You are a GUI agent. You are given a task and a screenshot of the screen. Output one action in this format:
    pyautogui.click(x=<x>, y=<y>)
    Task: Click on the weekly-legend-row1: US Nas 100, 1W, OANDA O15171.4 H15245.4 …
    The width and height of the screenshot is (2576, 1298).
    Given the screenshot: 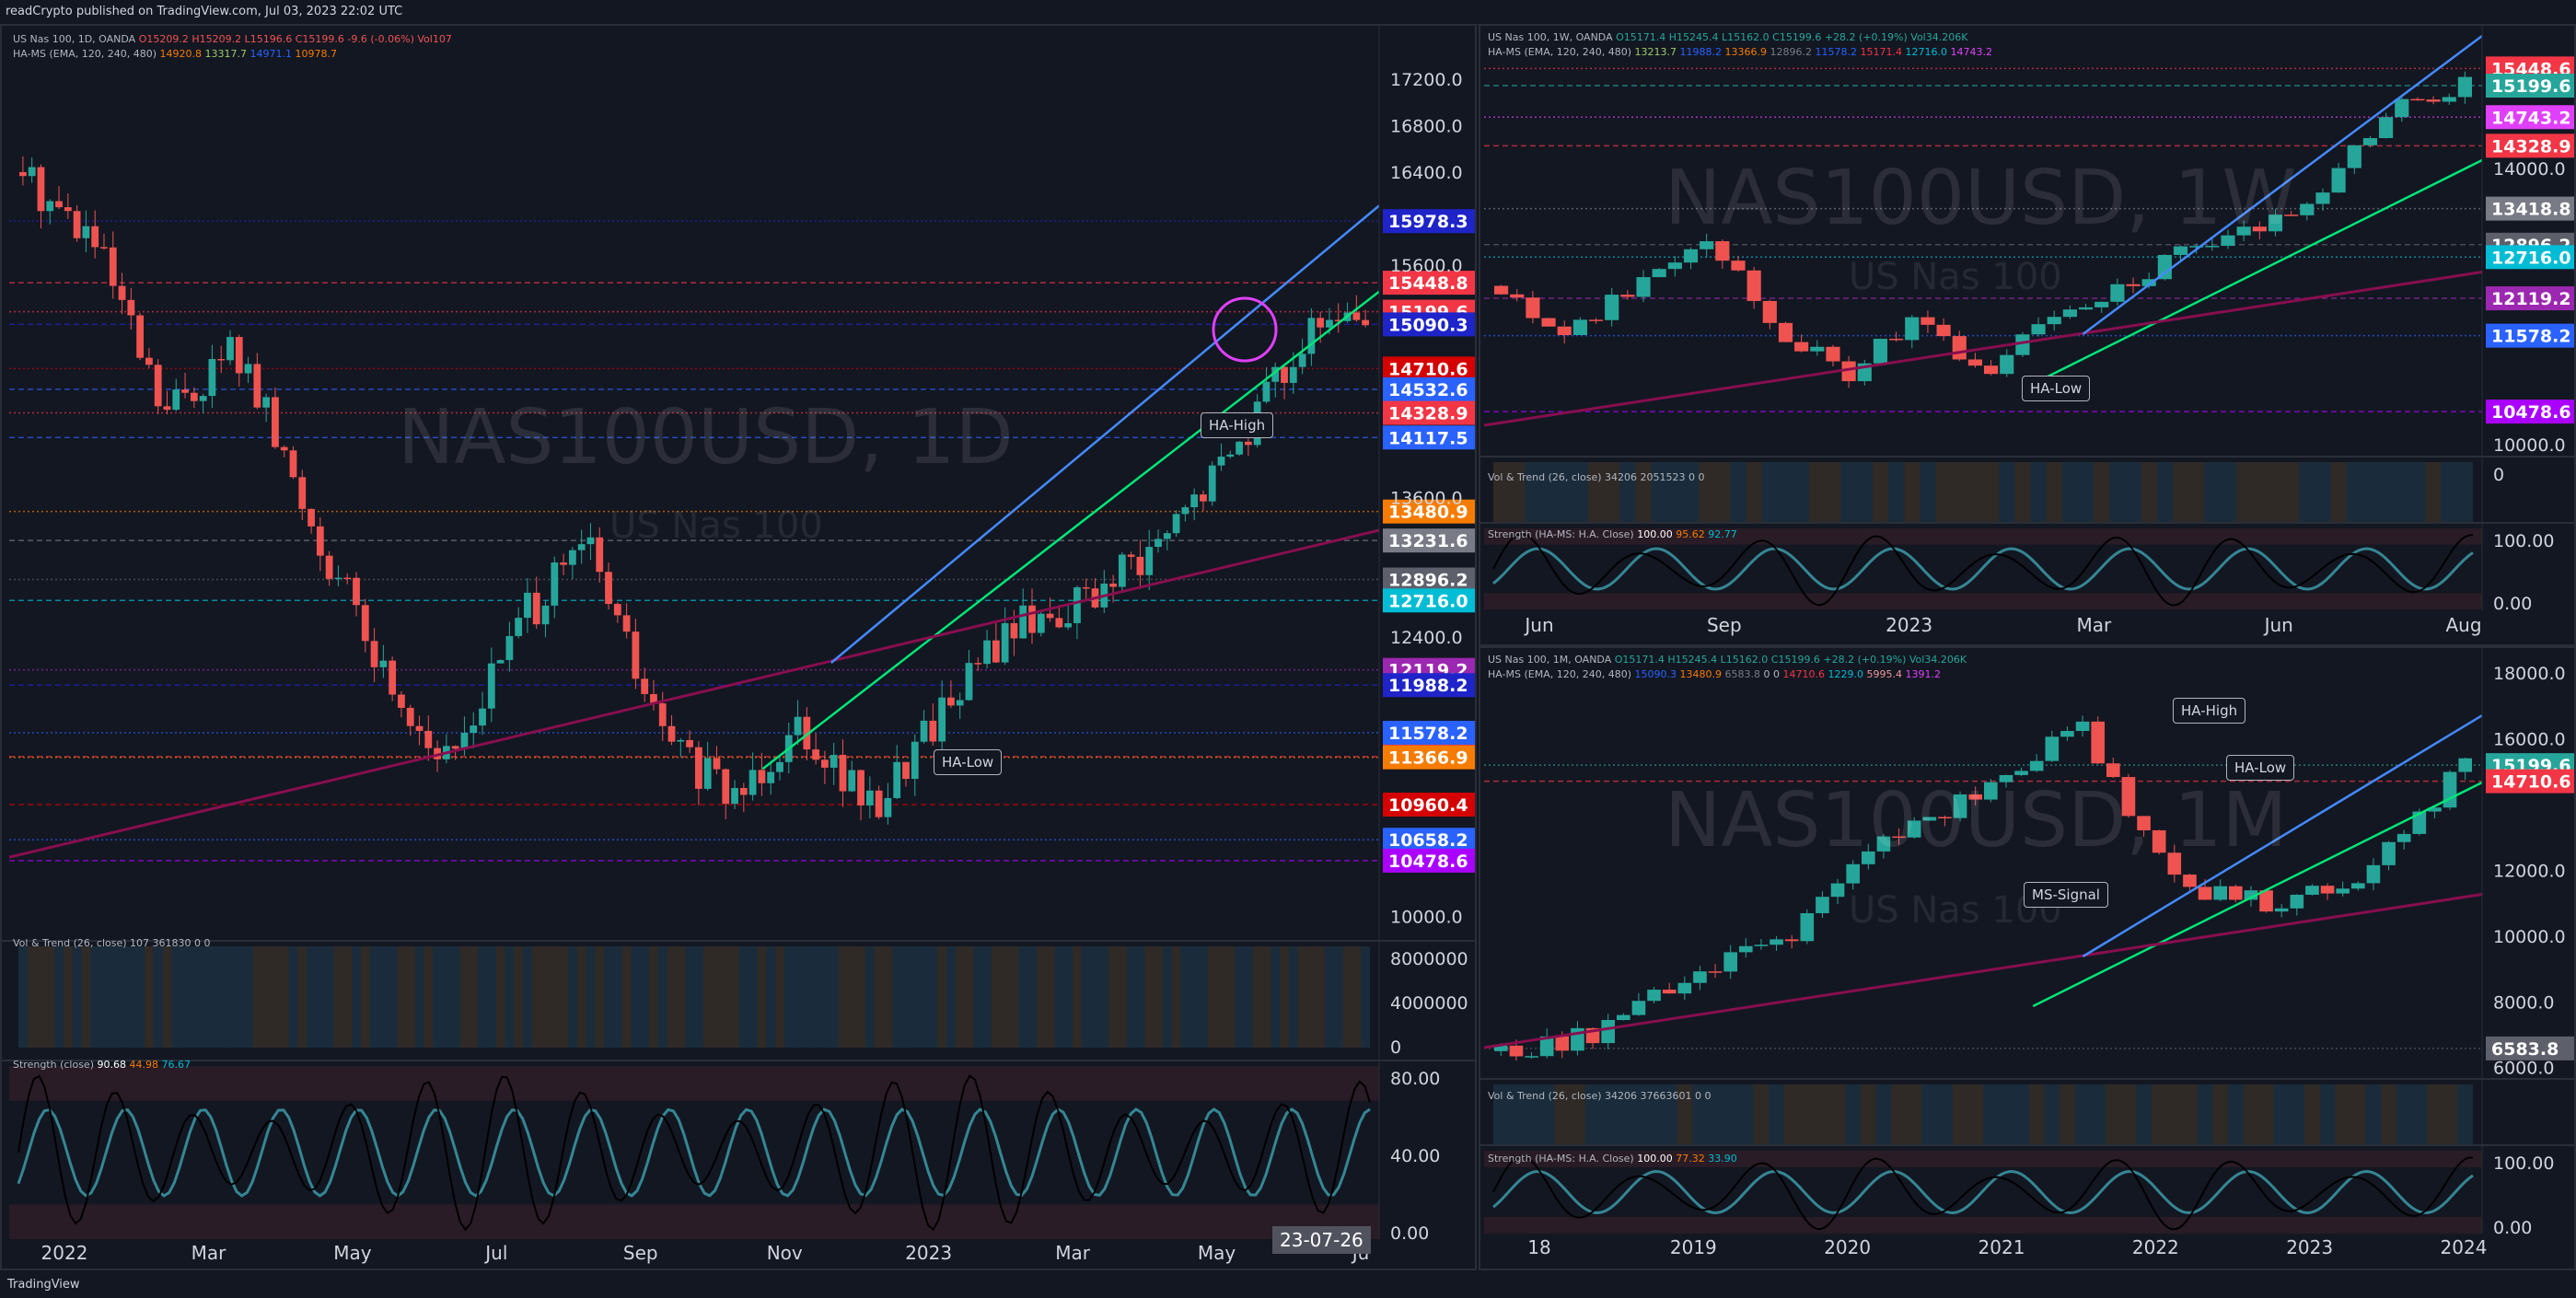 What is the action you would take?
    pyautogui.click(x=1727, y=37)
    